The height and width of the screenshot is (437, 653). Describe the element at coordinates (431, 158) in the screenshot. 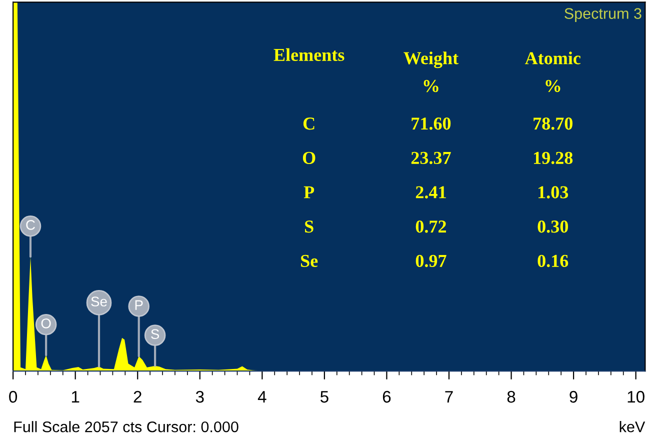

I see `data-label: 23.37` at that location.